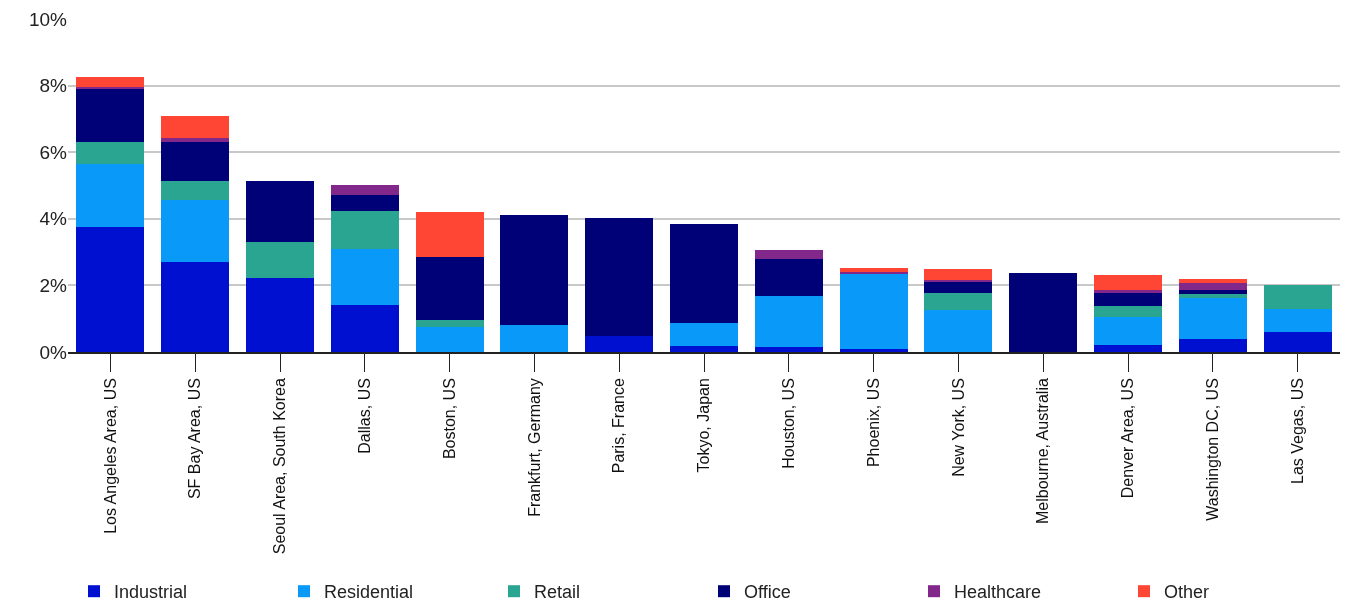  Describe the element at coordinates (53, 152) in the screenshot. I see `y-tick-label: 6%` at that location.